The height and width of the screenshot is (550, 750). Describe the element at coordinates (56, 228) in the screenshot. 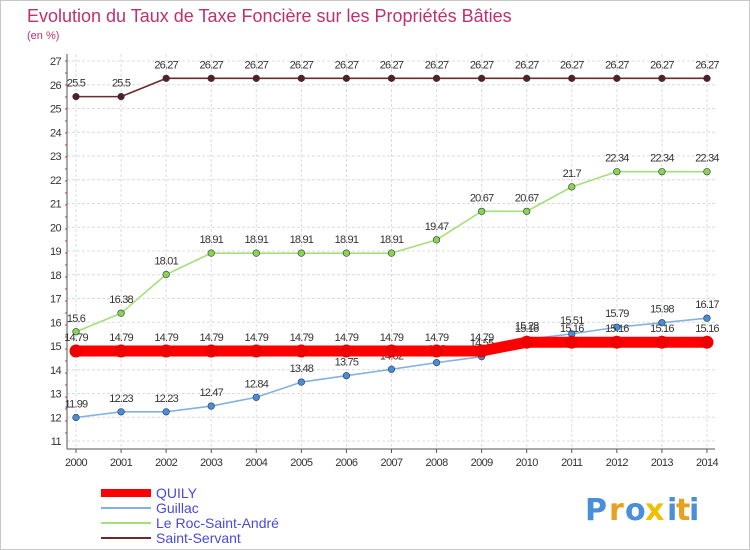

I see `y-tick-label: 20` at that location.